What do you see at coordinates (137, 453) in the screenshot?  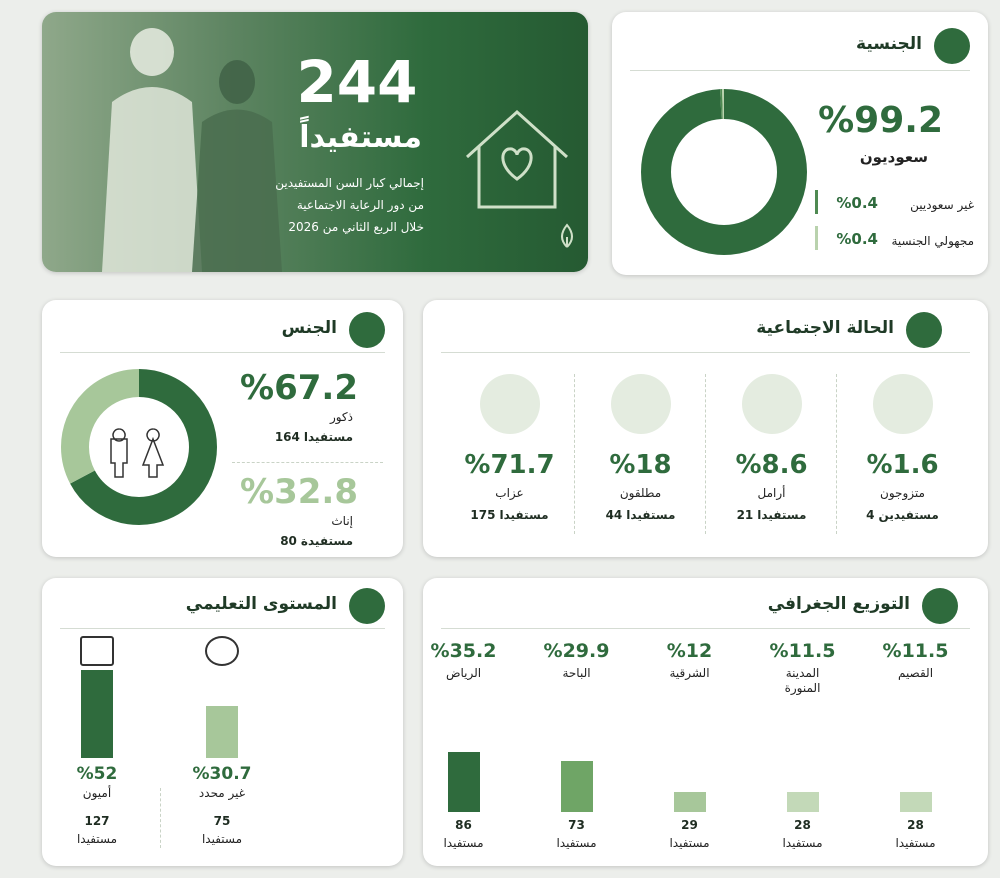 I see `people-icon` at bounding box center [137, 453].